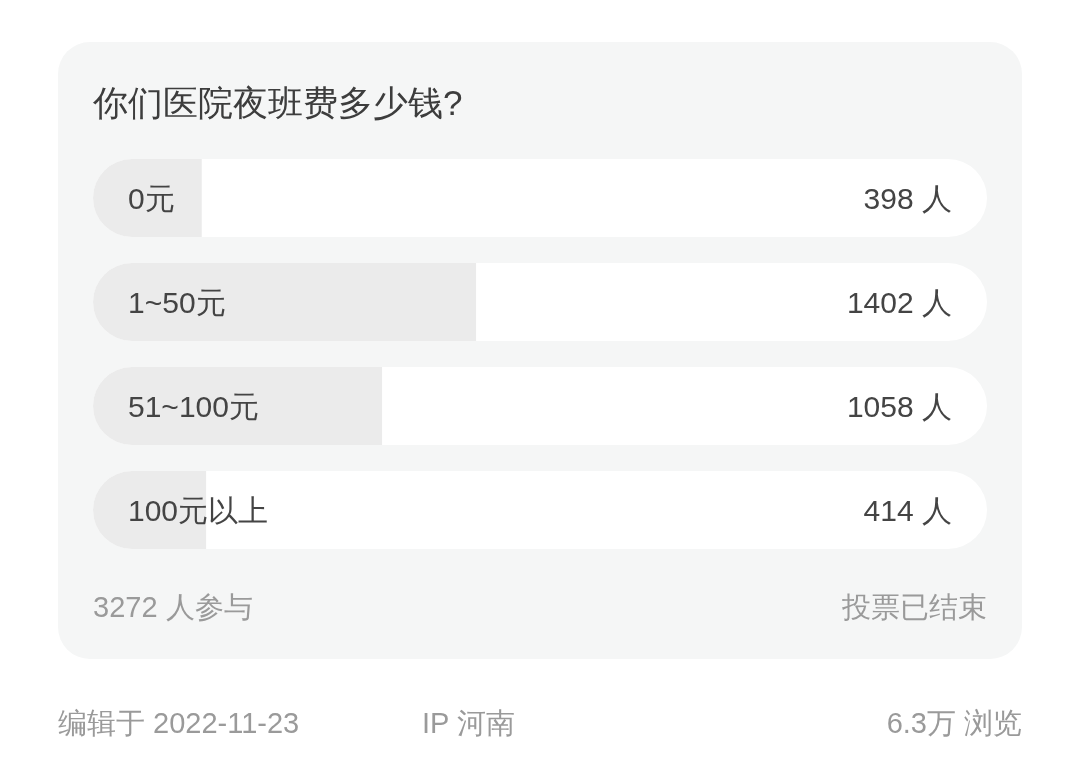 The image size is (1080, 775). What do you see at coordinates (907, 510) in the screenshot?
I see `data-label: 414 人` at bounding box center [907, 510].